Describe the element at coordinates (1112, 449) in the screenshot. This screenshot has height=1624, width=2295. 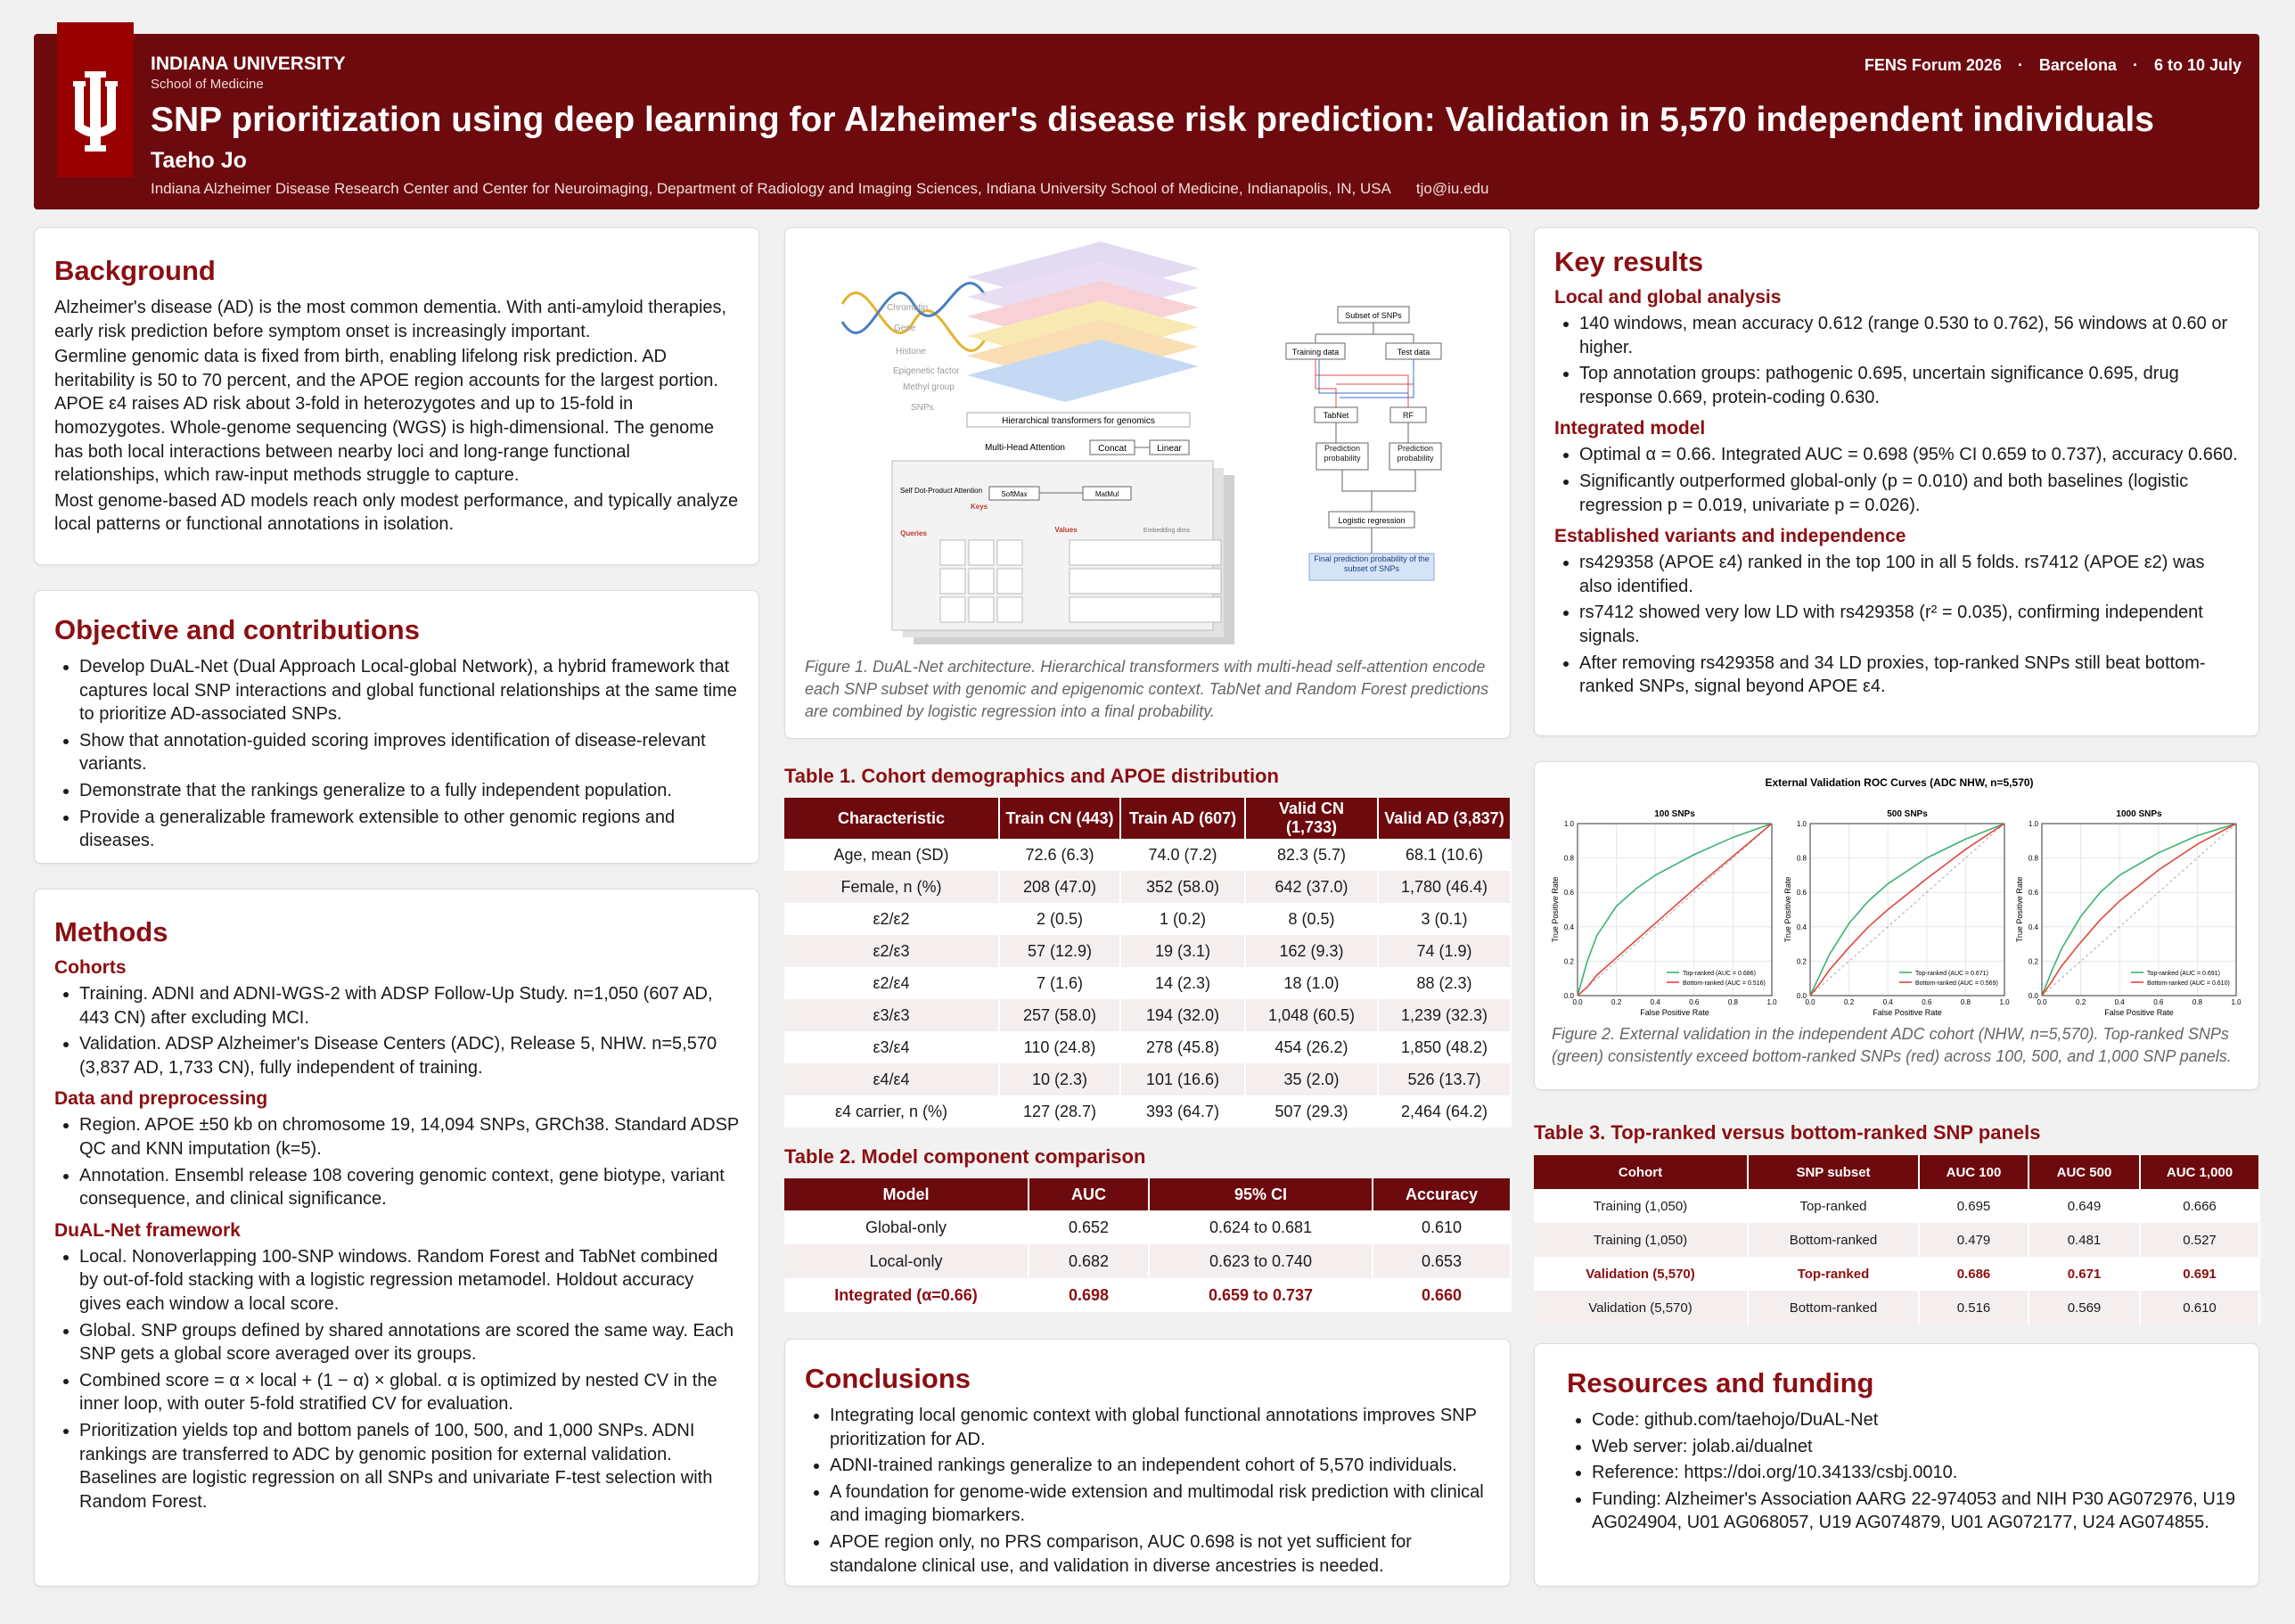
I see `label: Concat` at that location.